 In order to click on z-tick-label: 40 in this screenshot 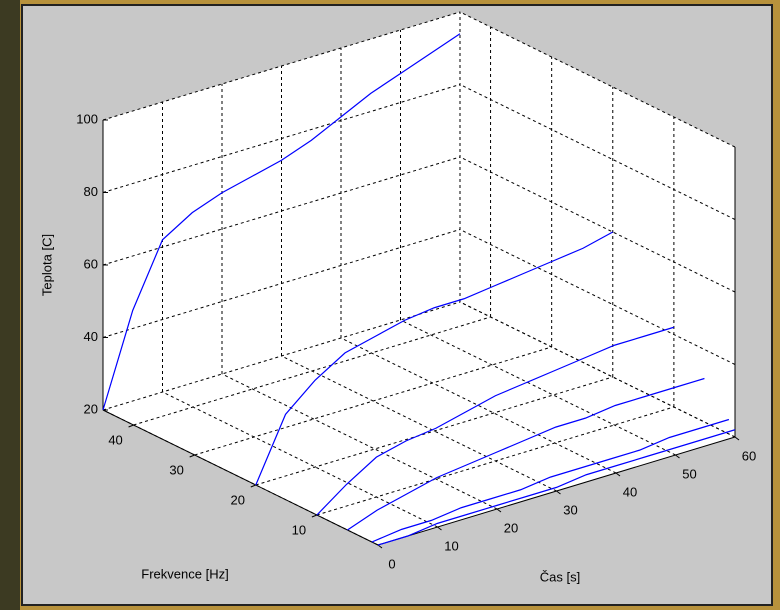, I will do `click(91, 336)`.